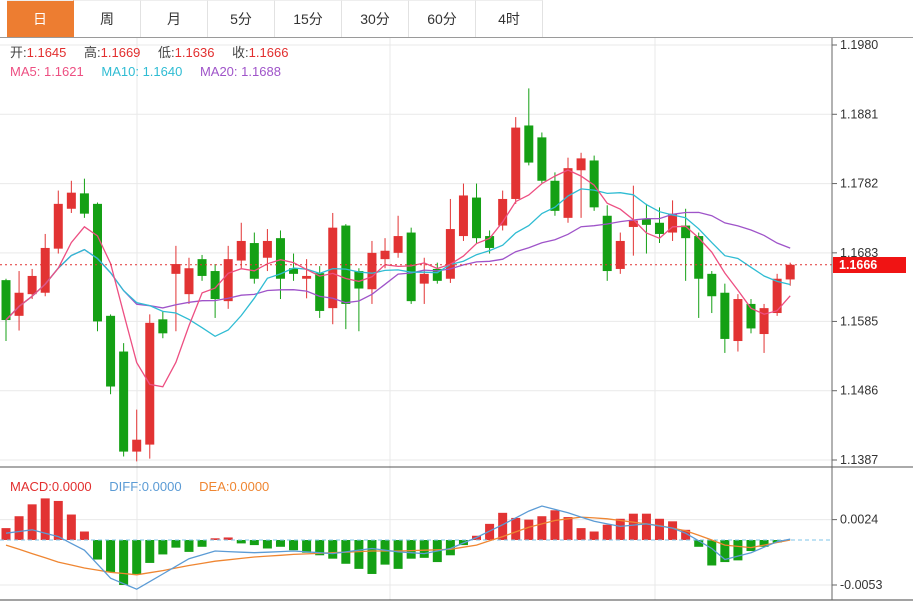  Describe the element at coordinates (869, 264) in the screenshot. I see `current-price-badge: 1.1666` at that location.